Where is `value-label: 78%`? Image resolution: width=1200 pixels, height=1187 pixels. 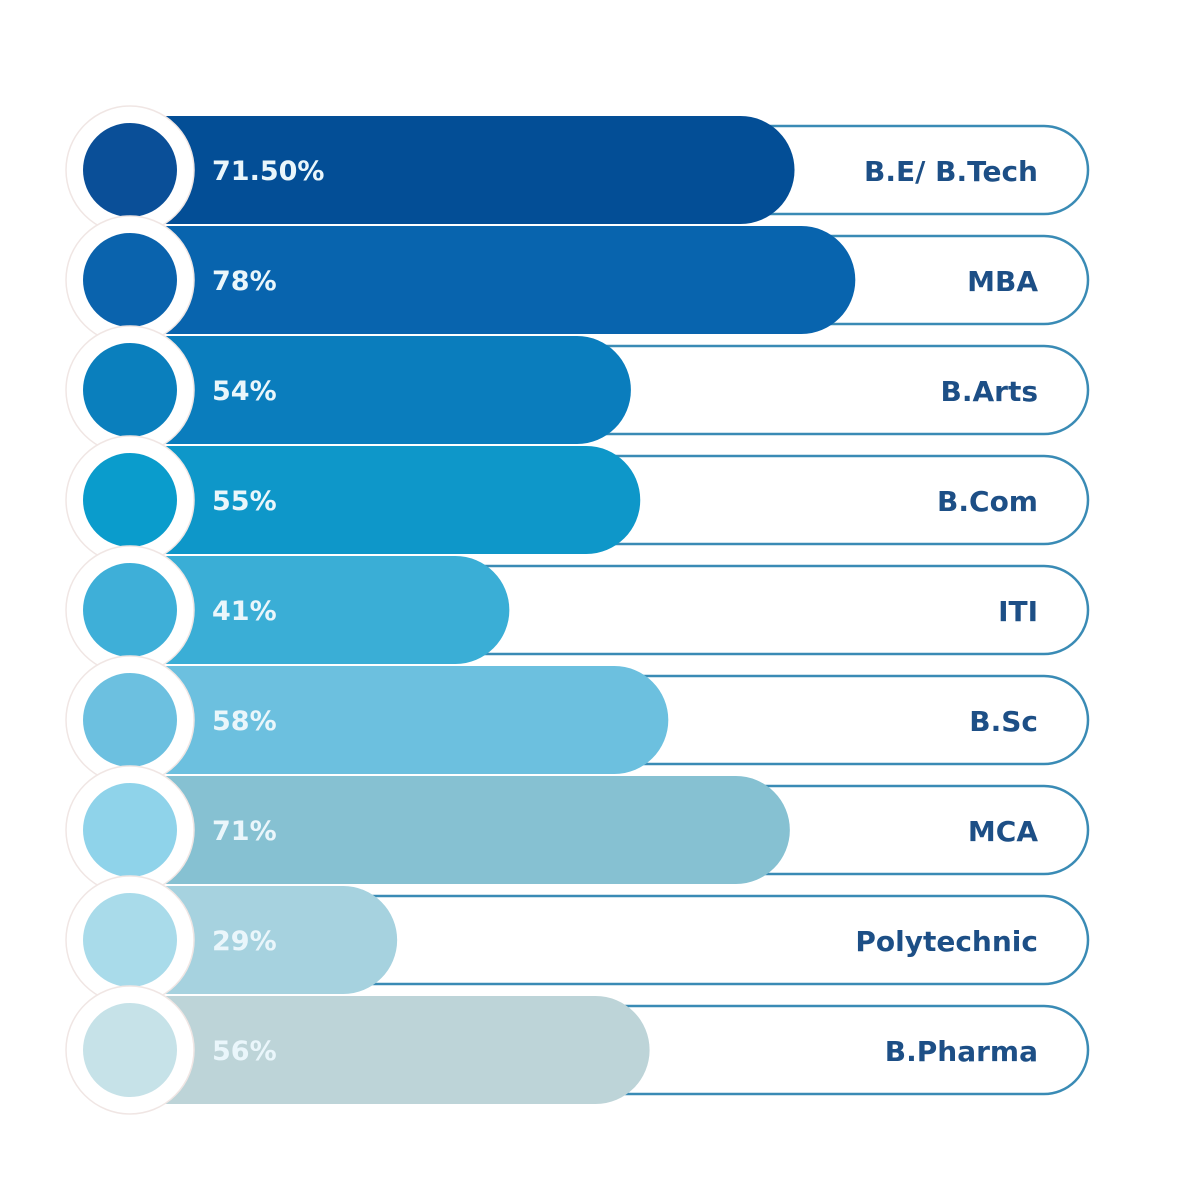
value-label: 78% is located at coordinates (244, 281).